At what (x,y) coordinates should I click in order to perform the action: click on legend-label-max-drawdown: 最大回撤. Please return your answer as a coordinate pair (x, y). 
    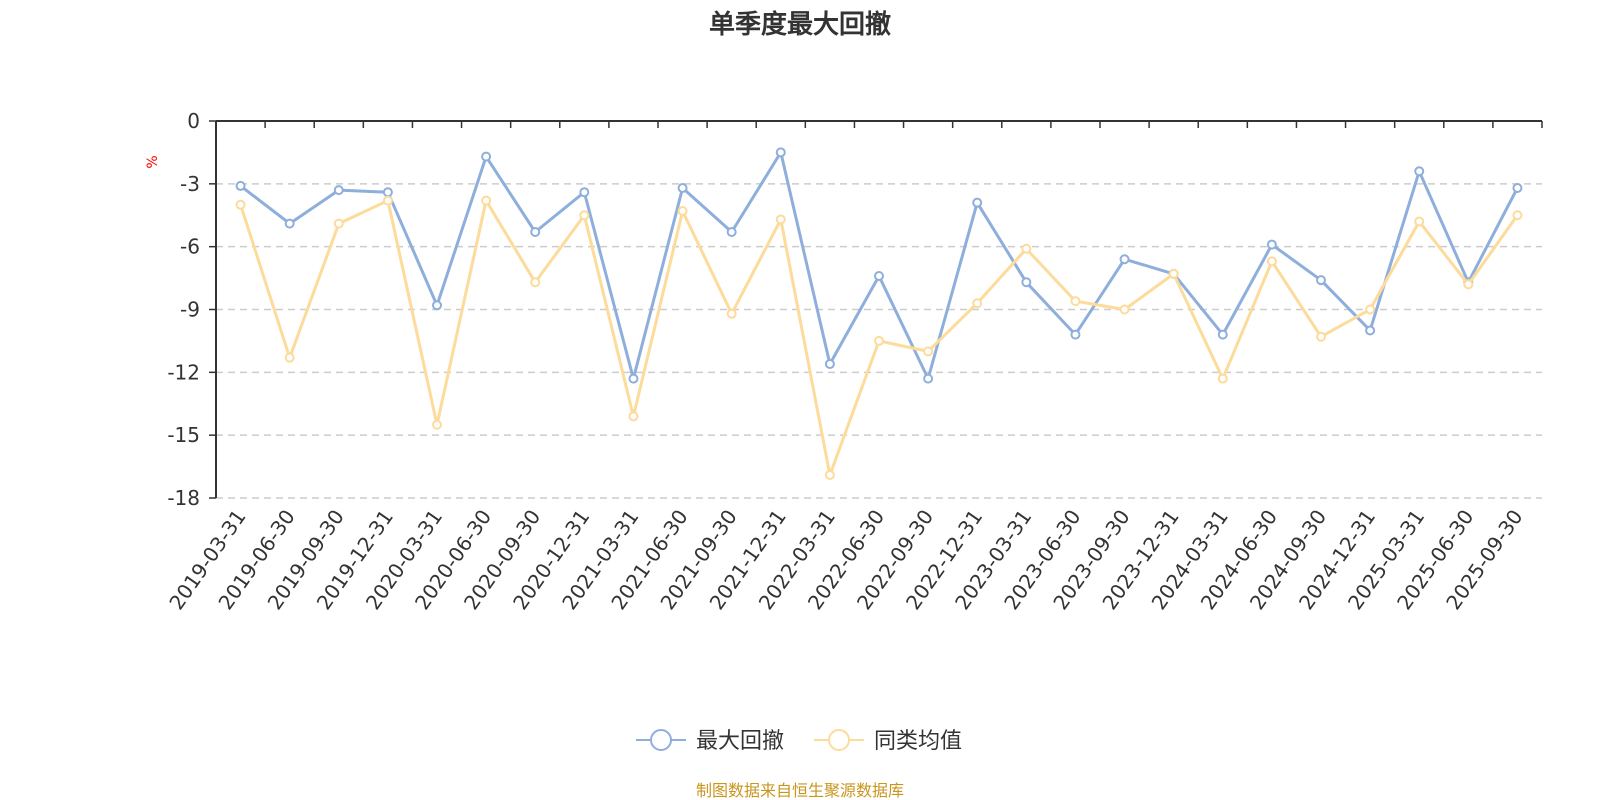
    Looking at the image, I should click on (740, 741).